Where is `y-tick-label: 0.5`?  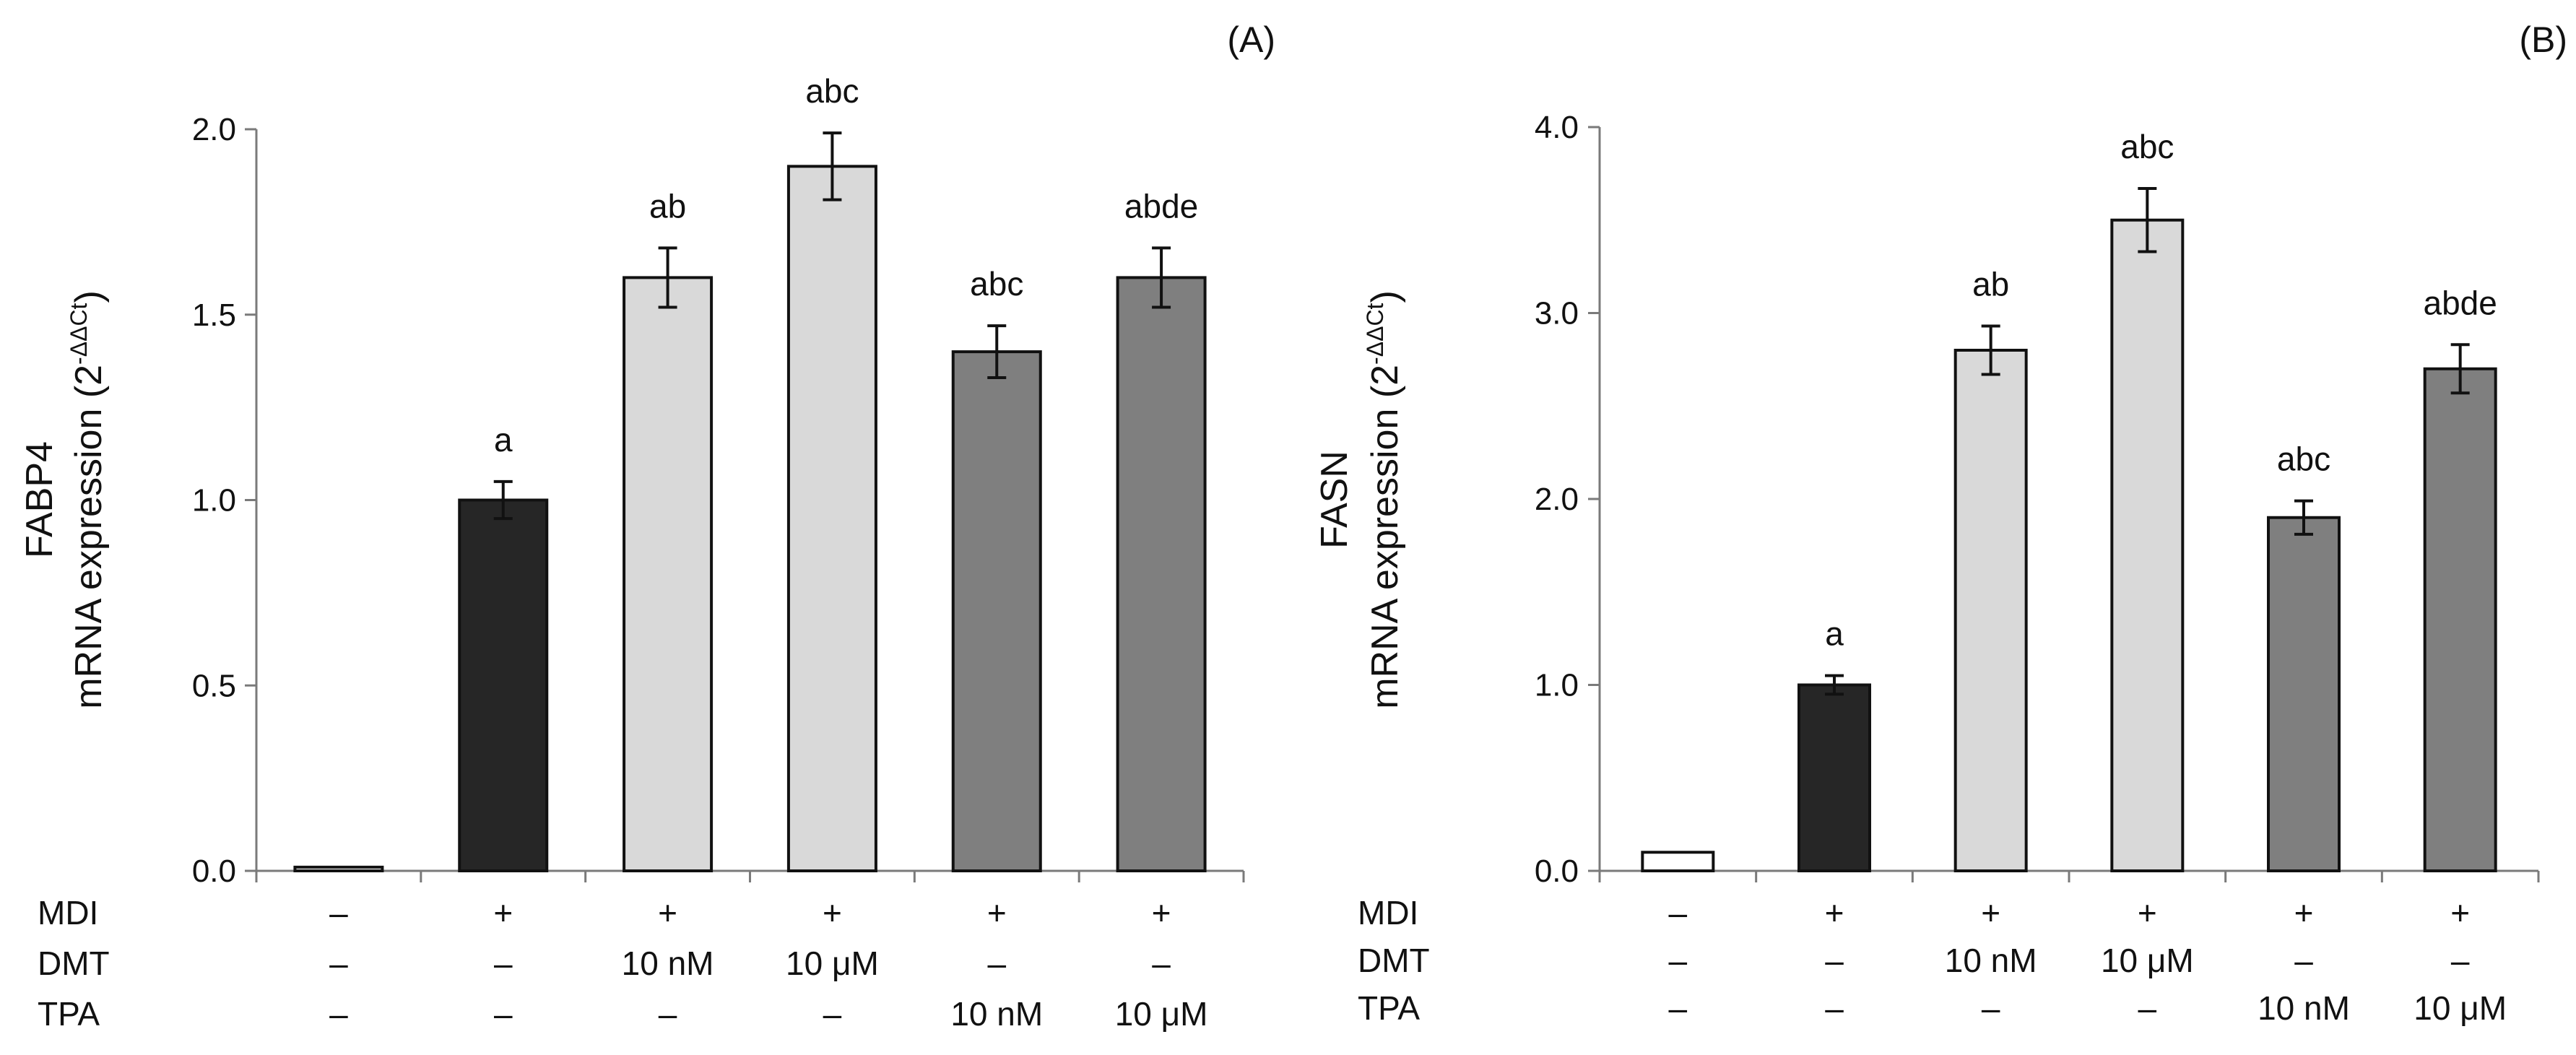 y-tick-label: 0.5 is located at coordinates (214, 685).